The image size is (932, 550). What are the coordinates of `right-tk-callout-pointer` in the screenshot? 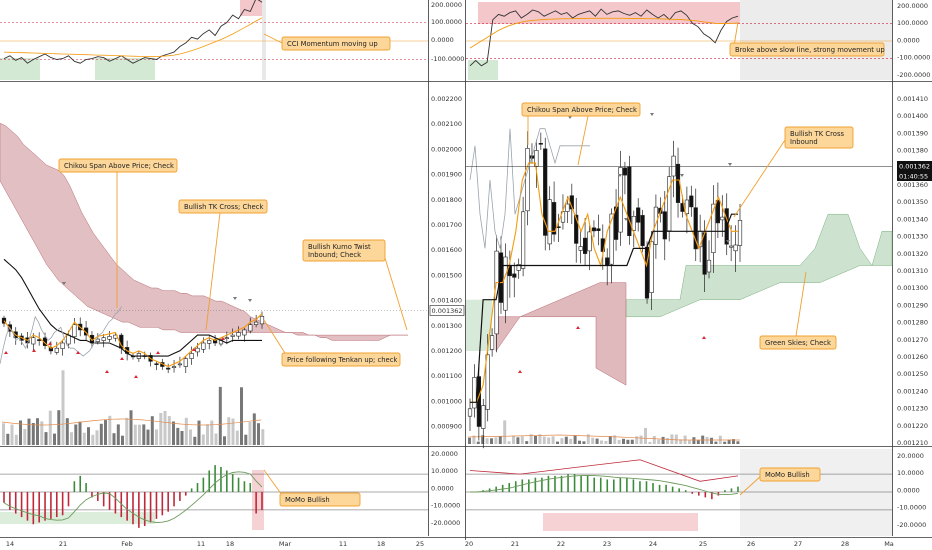 It's located at (759, 178).